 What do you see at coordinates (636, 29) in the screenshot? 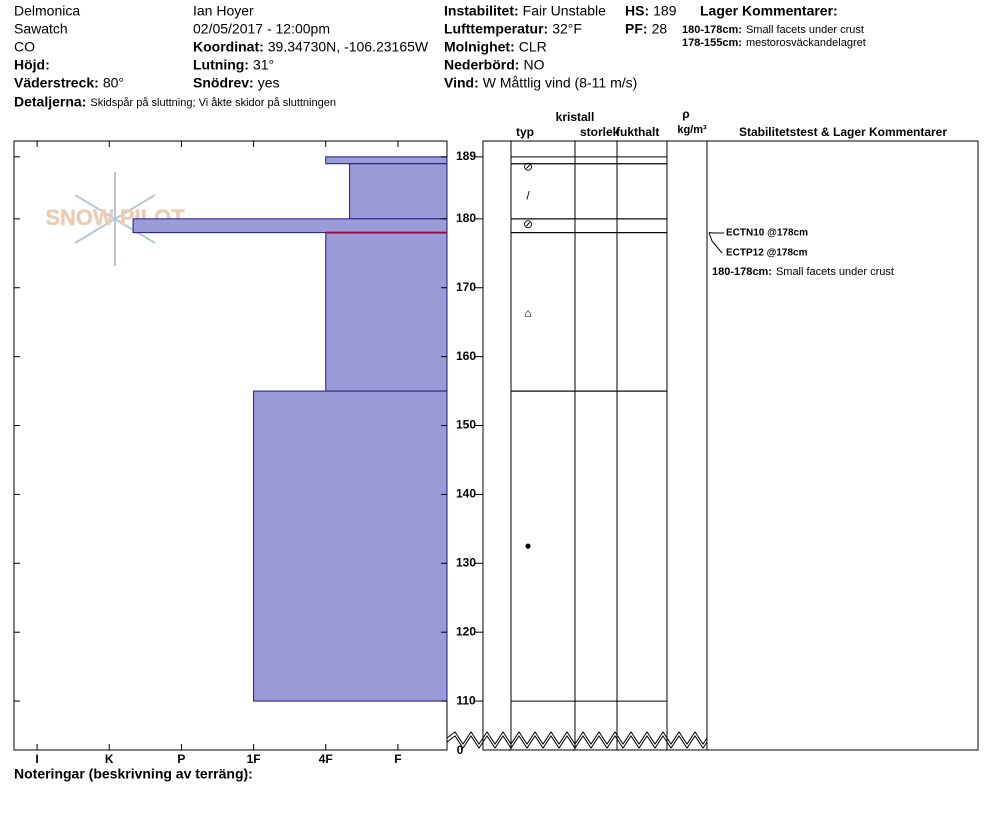
I see `label: PF:` at bounding box center [636, 29].